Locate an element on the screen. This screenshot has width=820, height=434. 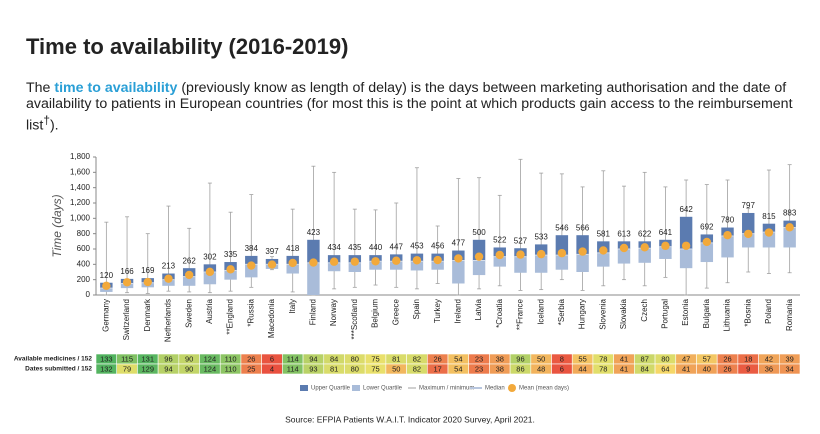
table-value: 42 is located at coordinates (769, 358).